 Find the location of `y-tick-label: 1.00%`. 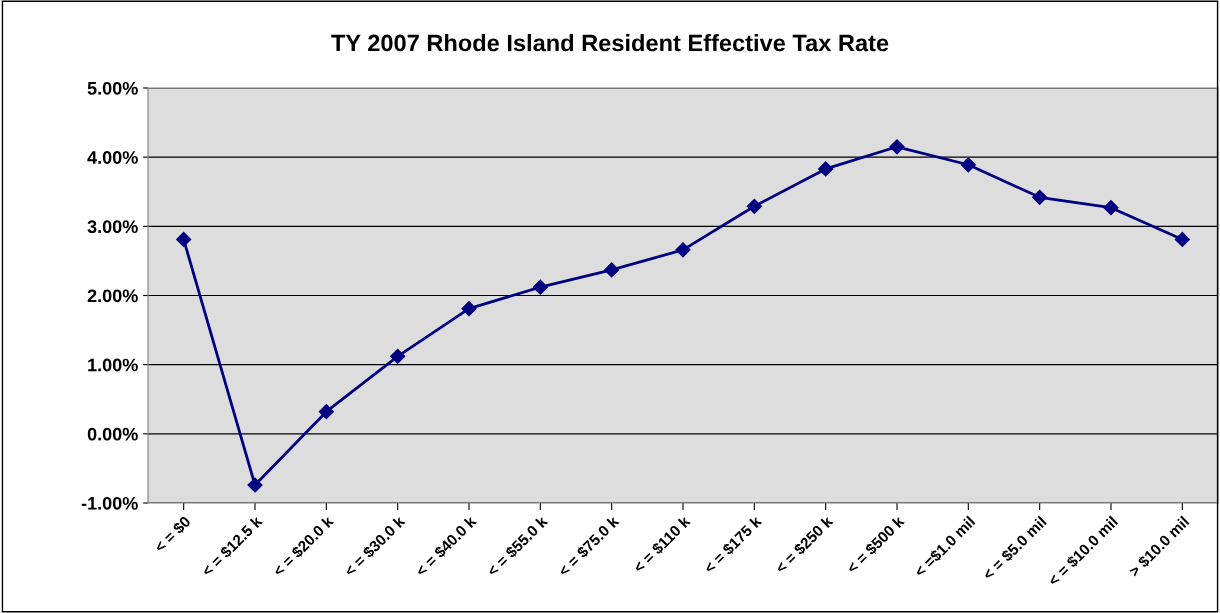

y-tick-label: 1.00% is located at coordinates (113, 365).